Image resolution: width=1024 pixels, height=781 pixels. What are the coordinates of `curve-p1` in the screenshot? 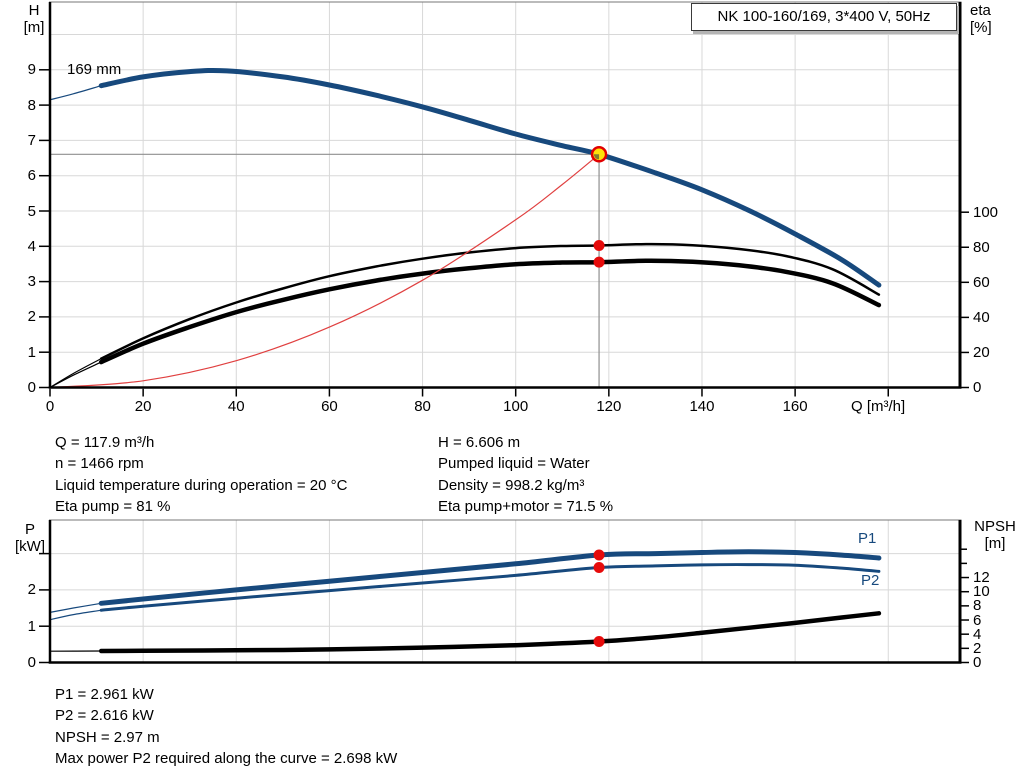 It's located at (490, 577).